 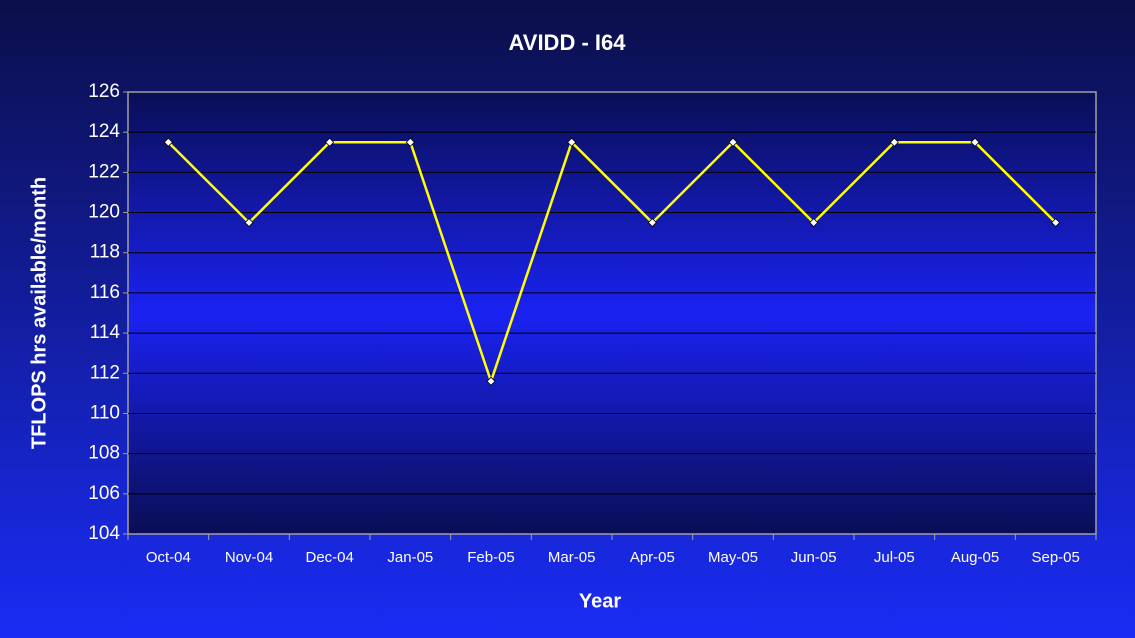 What do you see at coordinates (1055, 557) in the screenshot?
I see `x-tick-label: Sep-05` at bounding box center [1055, 557].